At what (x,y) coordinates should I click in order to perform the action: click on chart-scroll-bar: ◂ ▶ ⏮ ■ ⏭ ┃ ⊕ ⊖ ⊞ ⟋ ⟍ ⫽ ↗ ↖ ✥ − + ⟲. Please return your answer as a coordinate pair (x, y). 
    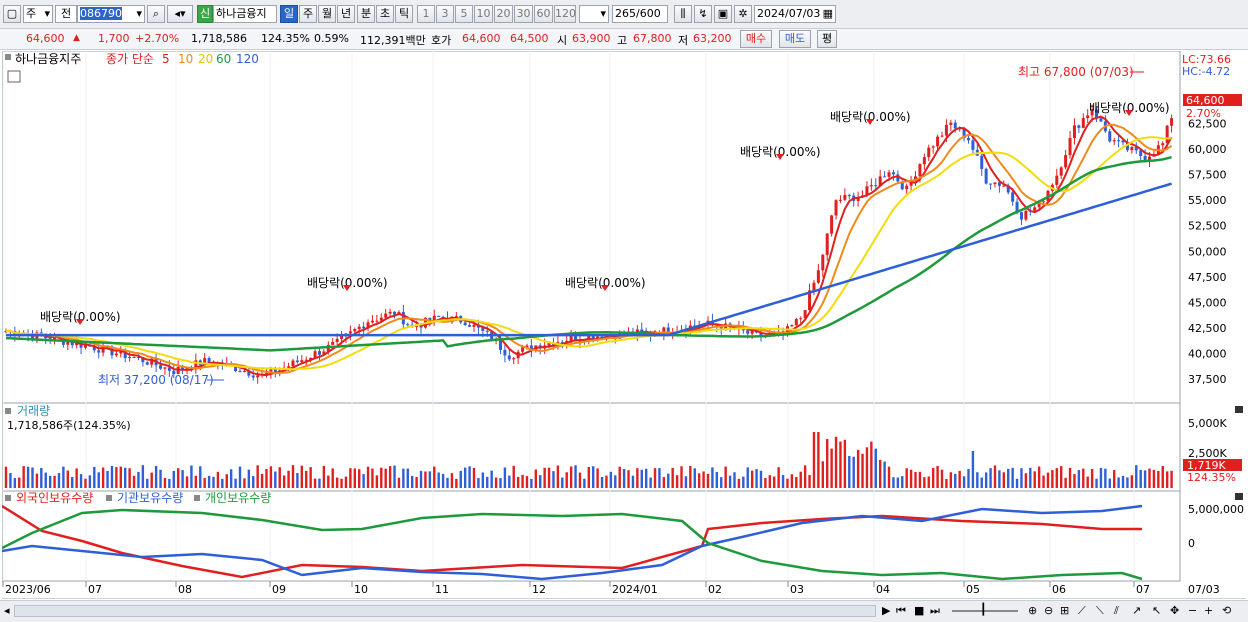
    Looking at the image, I should click on (624, 611).